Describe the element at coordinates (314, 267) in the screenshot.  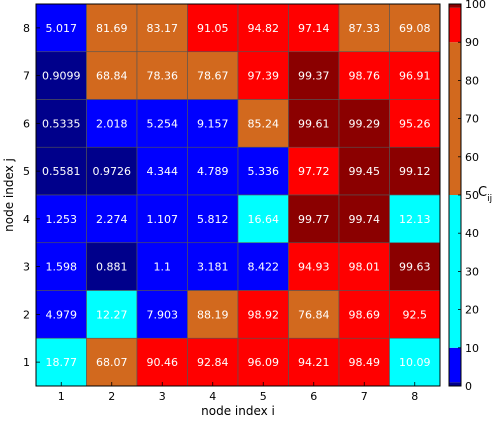
I see `cell-value-label: 94.93` at that location.